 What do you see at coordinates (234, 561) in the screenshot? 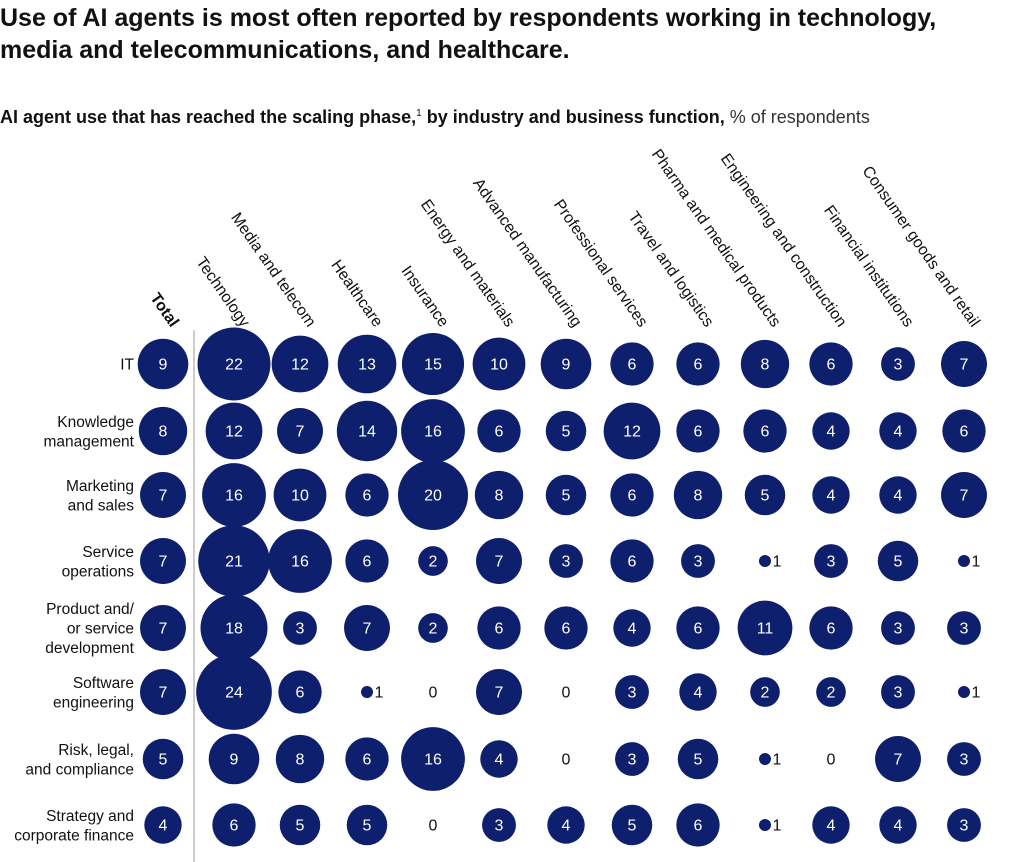
I see `bubble-cell: 21` at bounding box center [234, 561].